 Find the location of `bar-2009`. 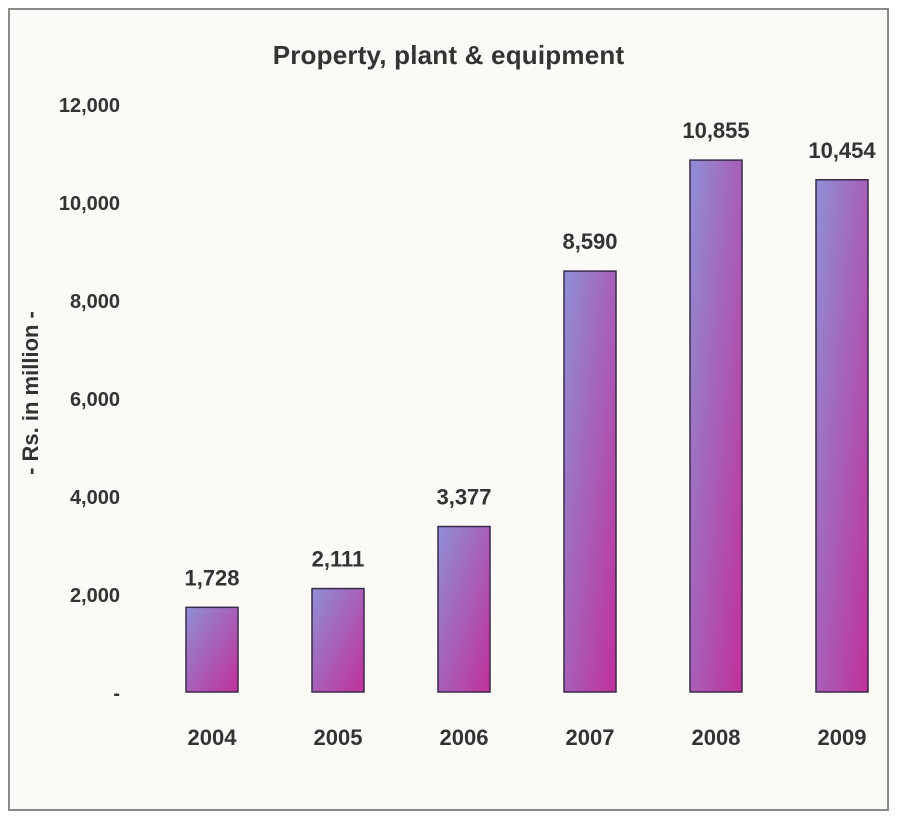

bar-2009 is located at coordinates (842, 436).